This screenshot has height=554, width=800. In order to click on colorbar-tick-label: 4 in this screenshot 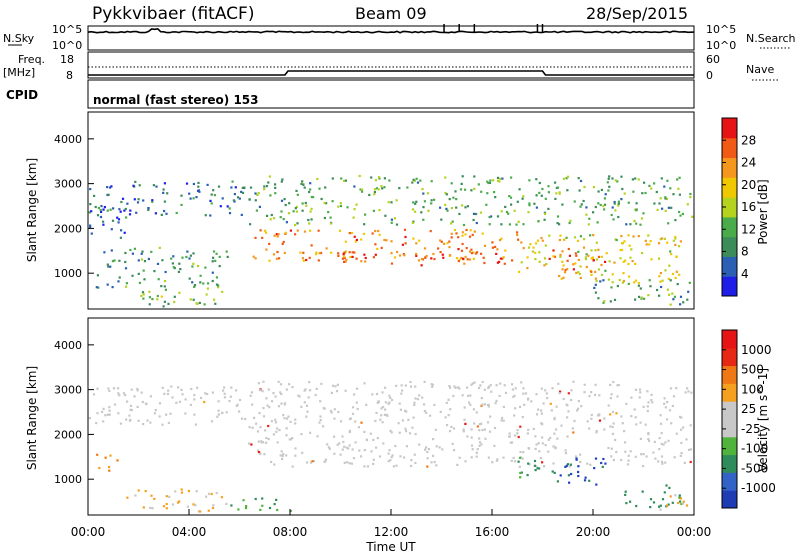, I will do `click(745, 274)`.